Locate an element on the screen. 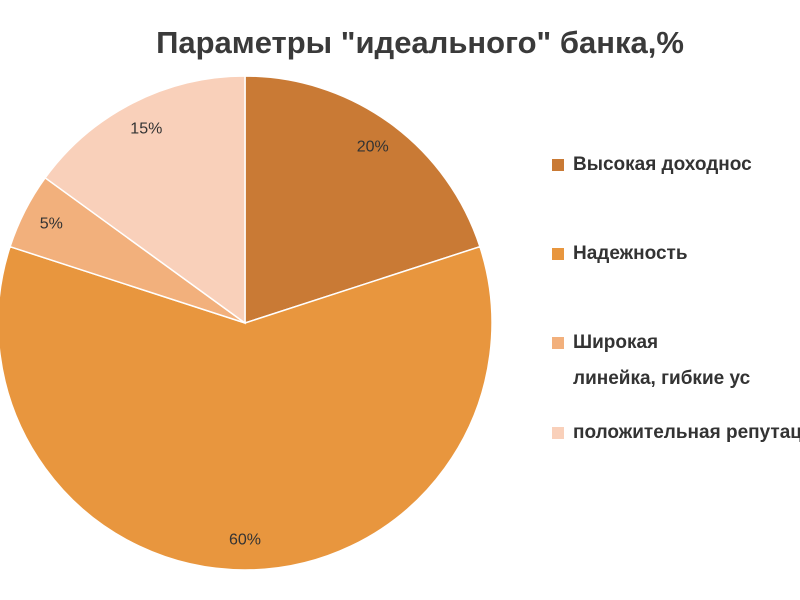  legend-label: Высокая доходнос is located at coordinates (662, 164).